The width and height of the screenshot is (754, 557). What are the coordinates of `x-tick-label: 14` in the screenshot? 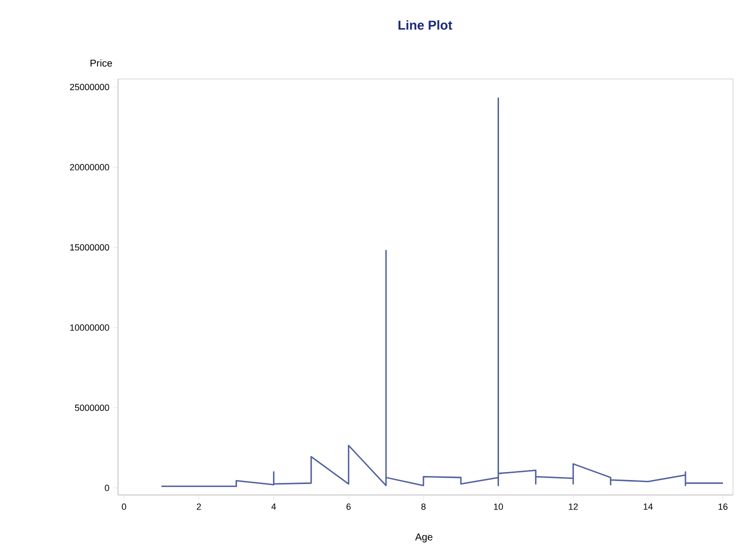 It's located at (648, 507).